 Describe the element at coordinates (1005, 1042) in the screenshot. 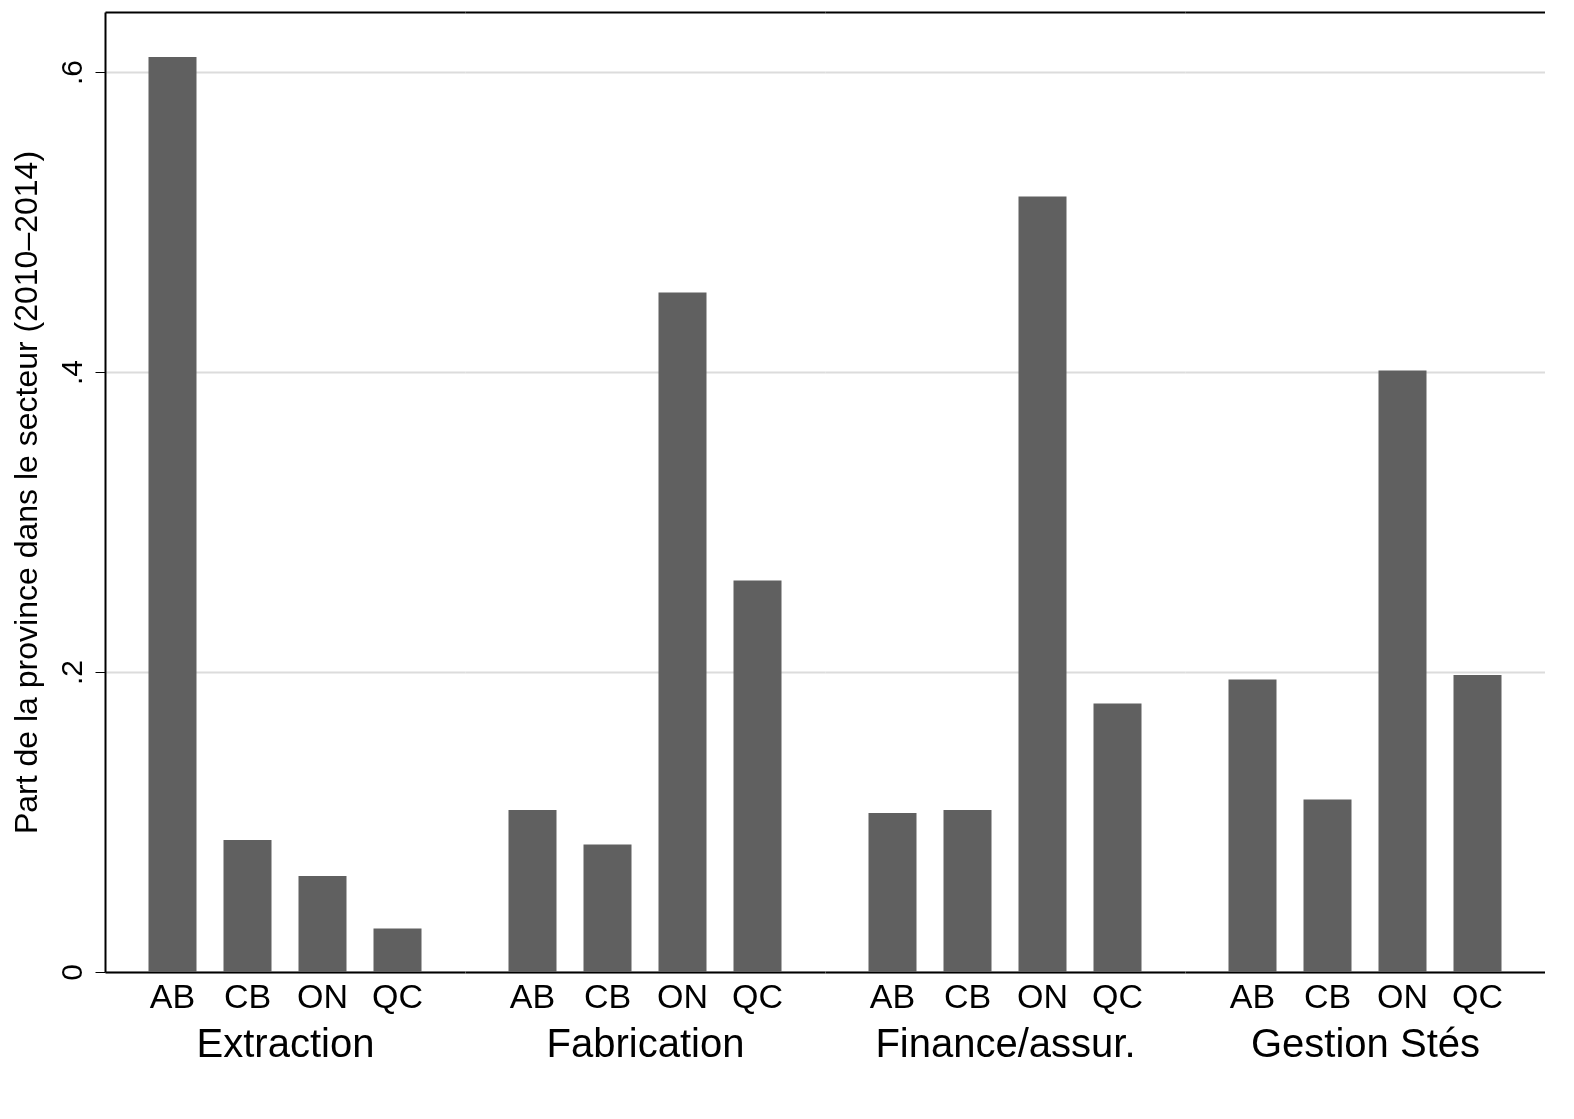

I see `x-axis-title: Finance/assur.` at that location.